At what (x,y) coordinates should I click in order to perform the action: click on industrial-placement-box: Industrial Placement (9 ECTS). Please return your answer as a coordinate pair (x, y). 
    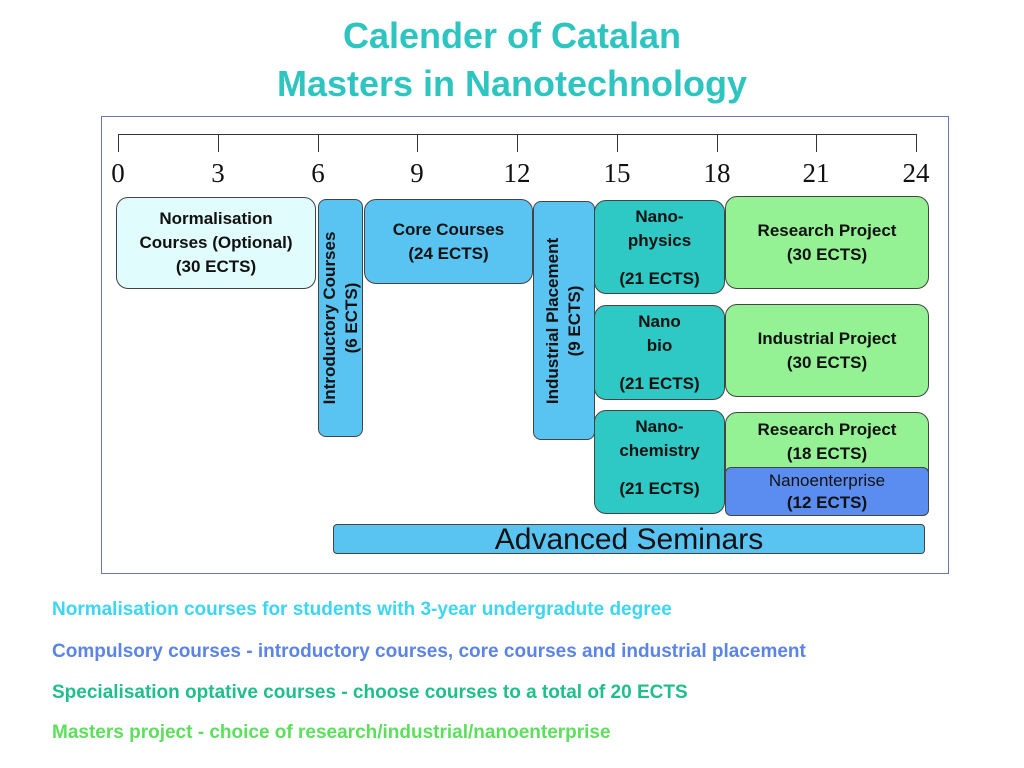
    Looking at the image, I should click on (564, 320).